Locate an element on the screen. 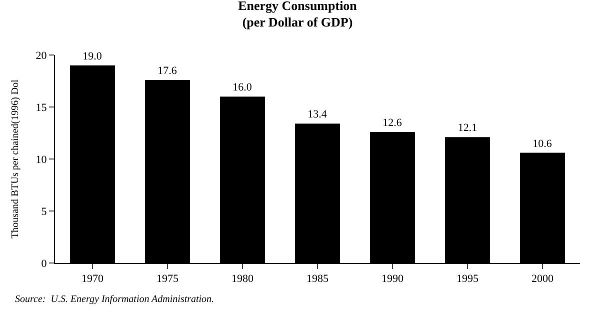 This screenshot has height=325, width=595. x-tick-label: 2000 is located at coordinates (543, 279).